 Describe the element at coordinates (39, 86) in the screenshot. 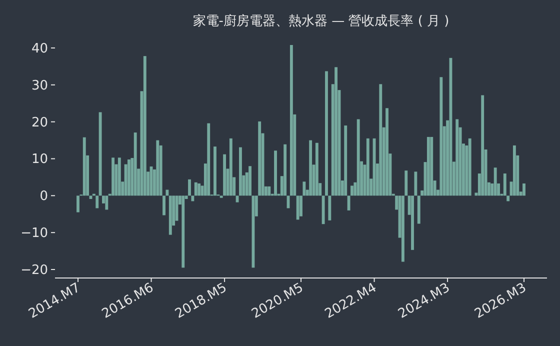

I see `y-tick-label: 30` at that location.